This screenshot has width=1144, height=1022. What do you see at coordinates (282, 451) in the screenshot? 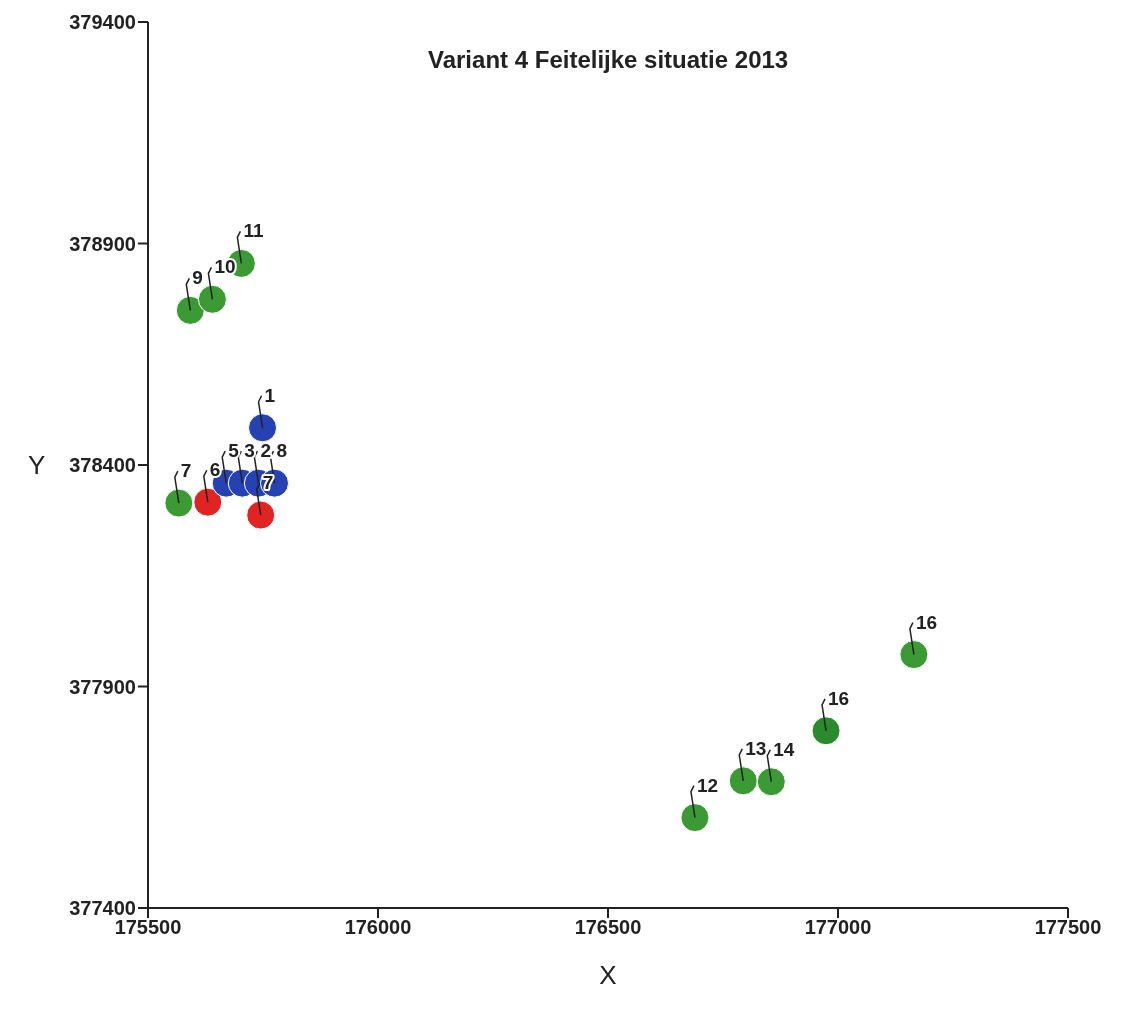
I see `annotation: 8` at bounding box center [282, 451].